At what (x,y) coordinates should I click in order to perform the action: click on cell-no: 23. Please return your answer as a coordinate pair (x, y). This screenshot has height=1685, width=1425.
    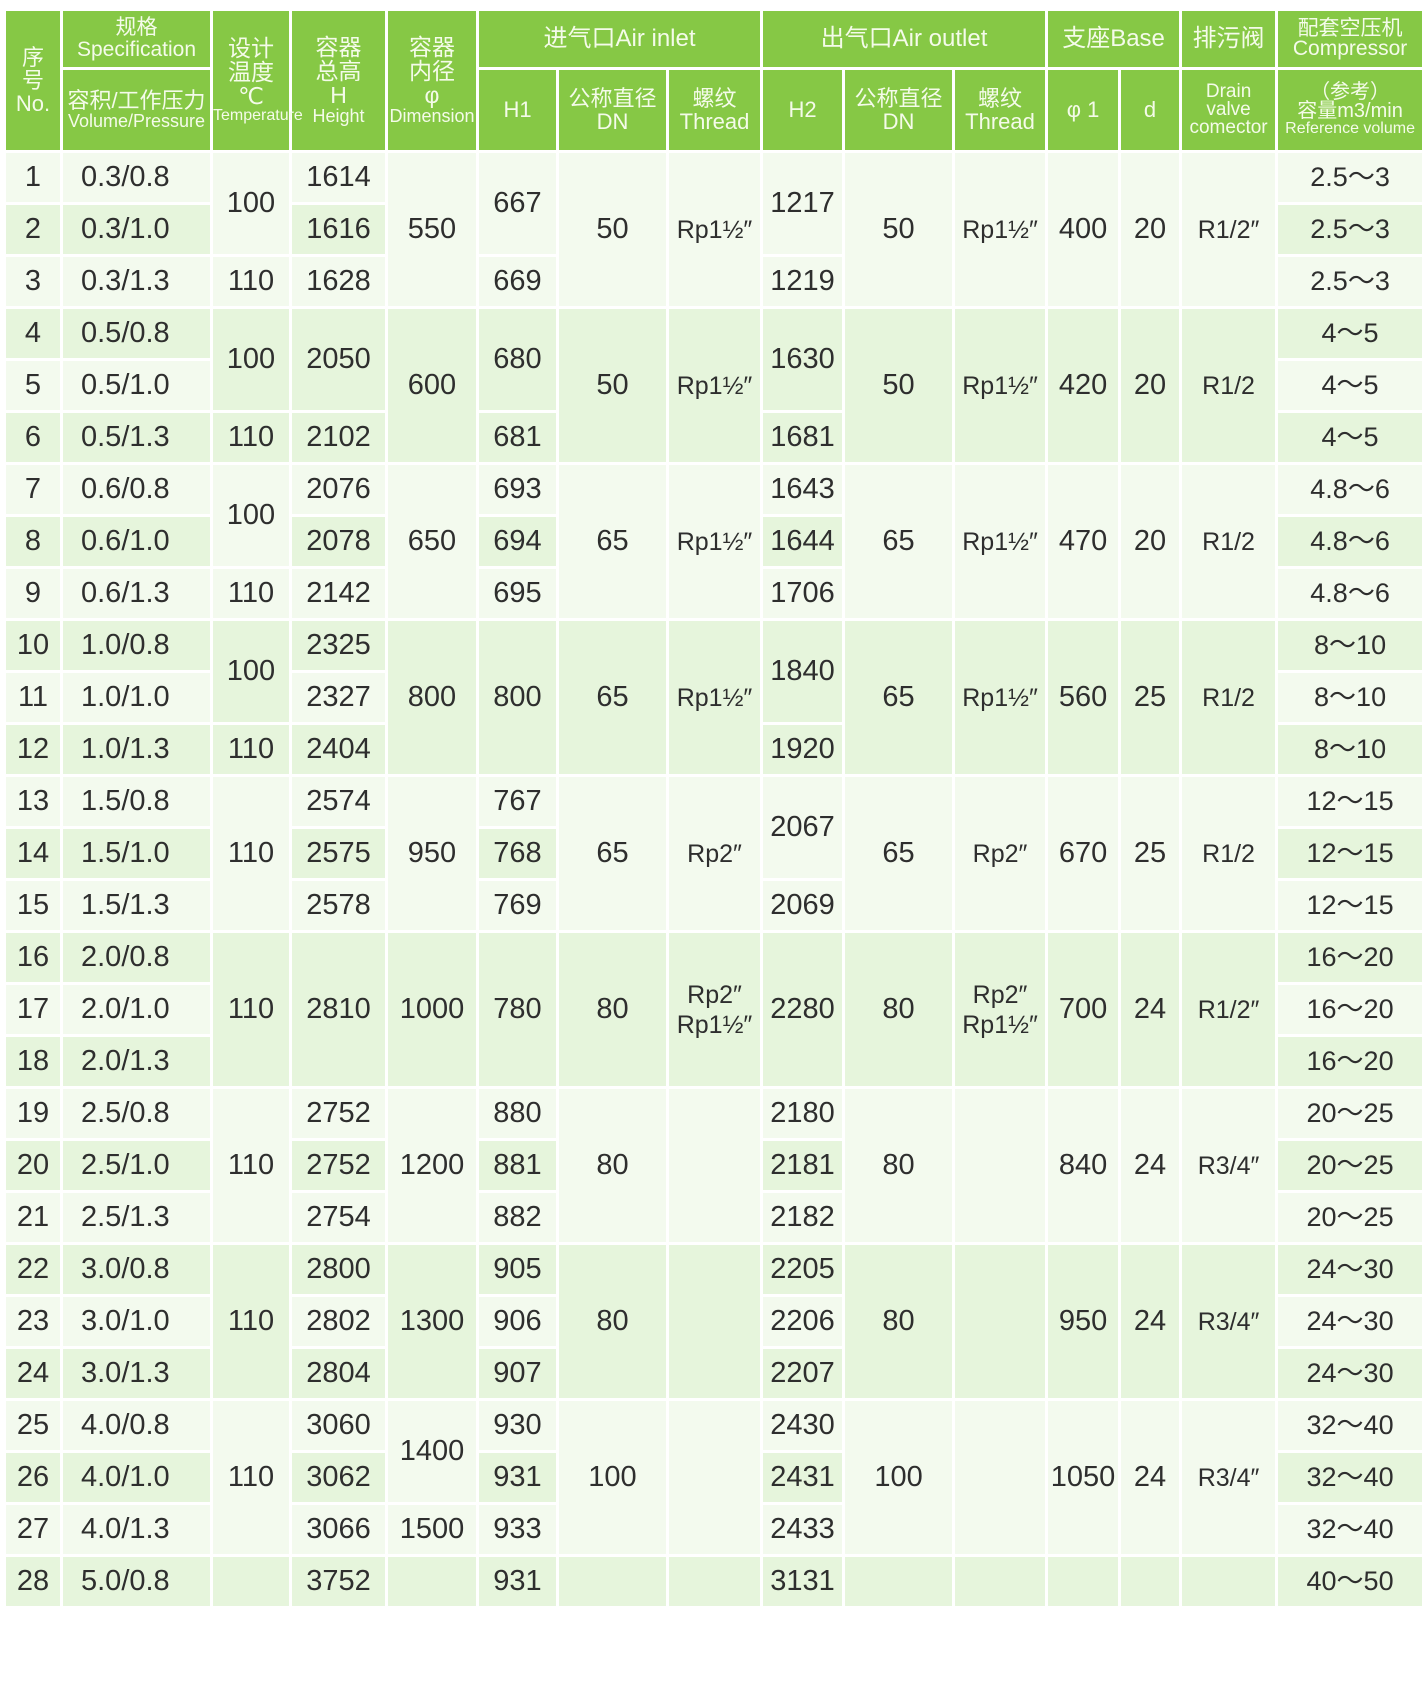
    Looking at the image, I should click on (33, 1321).